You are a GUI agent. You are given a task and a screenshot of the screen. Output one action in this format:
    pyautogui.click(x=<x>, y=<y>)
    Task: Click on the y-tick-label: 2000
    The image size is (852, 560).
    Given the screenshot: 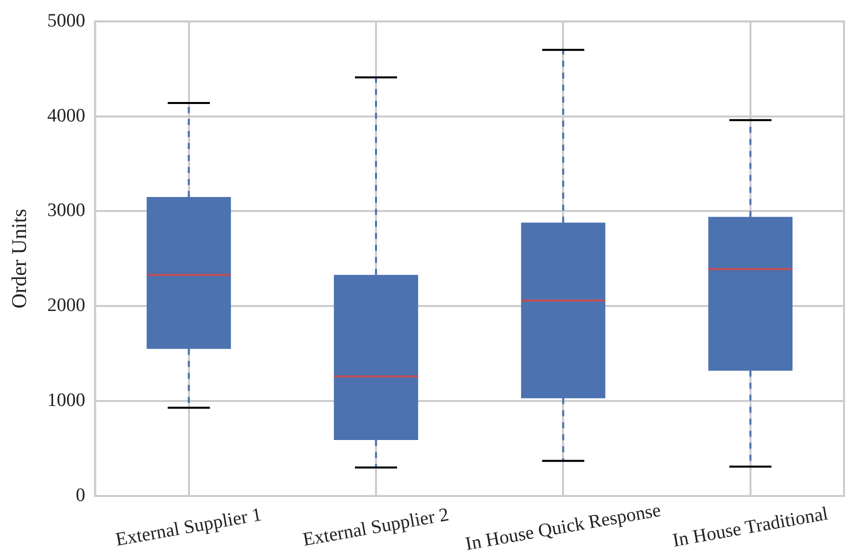 What is the action you would take?
    pyautogui.click(x=66, y=305)
    